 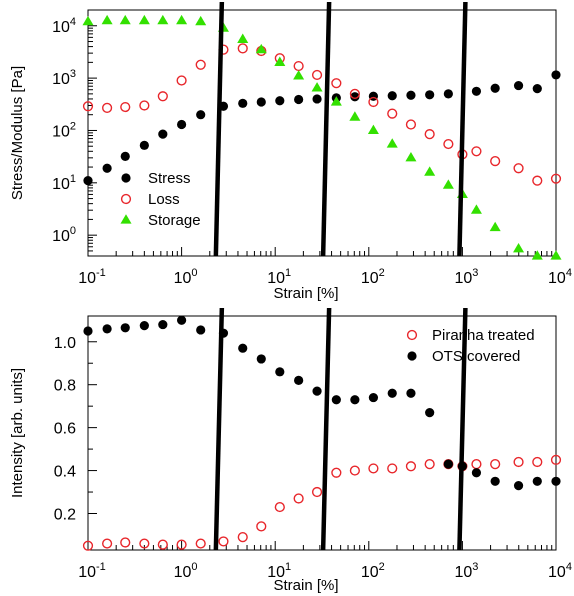 What do you see at coordinates (64, 26) in the screenshot?
I see `y-tick-label: 10⁴` at bounding box center [64, 26].